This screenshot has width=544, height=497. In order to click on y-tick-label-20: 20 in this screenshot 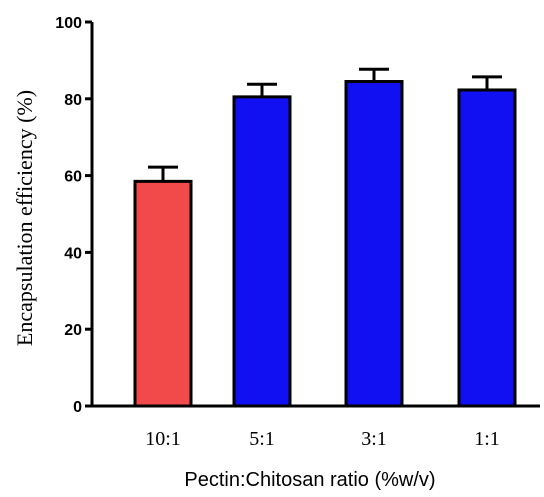, I will do `click(73, 330)`.